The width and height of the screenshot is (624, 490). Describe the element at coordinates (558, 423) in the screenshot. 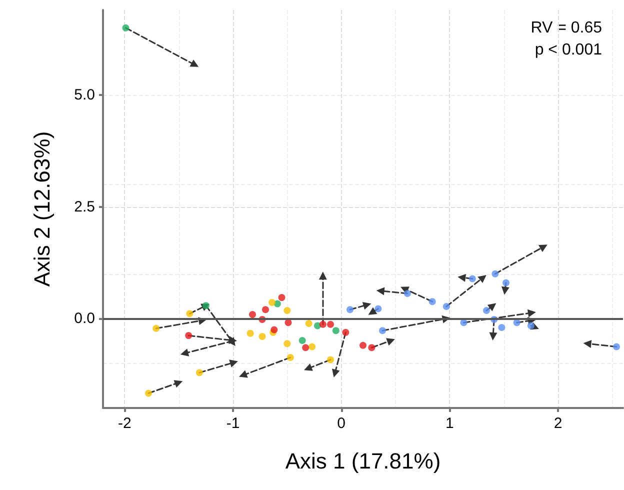

I see `x-tick-label: 2` at that location.